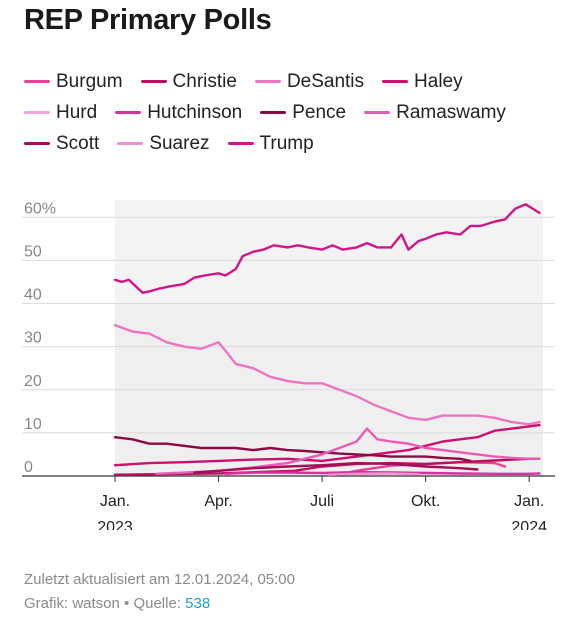  What do you see at coordinates (33, 295) in the screenshot?
I see `y-tick-label: 40` at bounding box center [33, 295].